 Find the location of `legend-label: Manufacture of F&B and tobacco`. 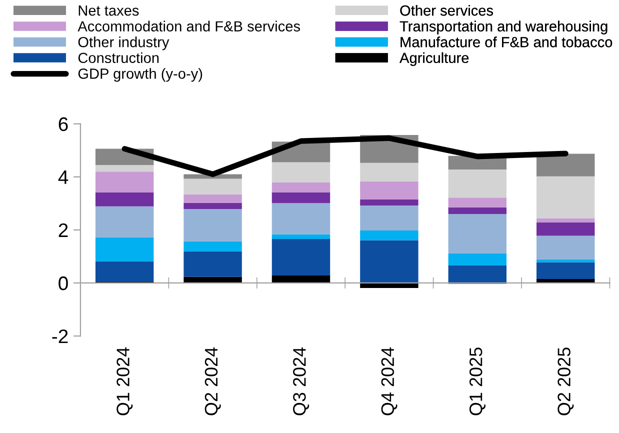

legend-label: Manufacture of F&B and tobacco is located at coordinates (506, 42).